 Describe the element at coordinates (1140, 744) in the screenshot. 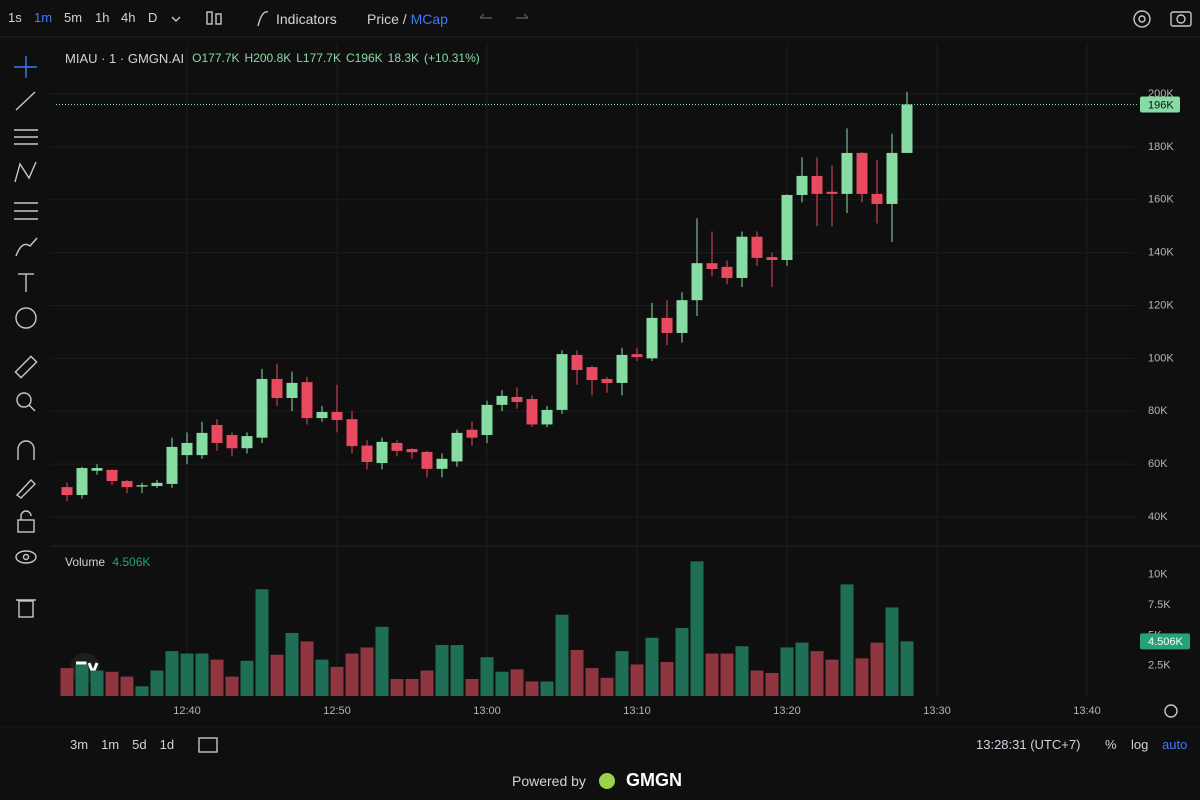

I see `log-toggle: log` at that location.